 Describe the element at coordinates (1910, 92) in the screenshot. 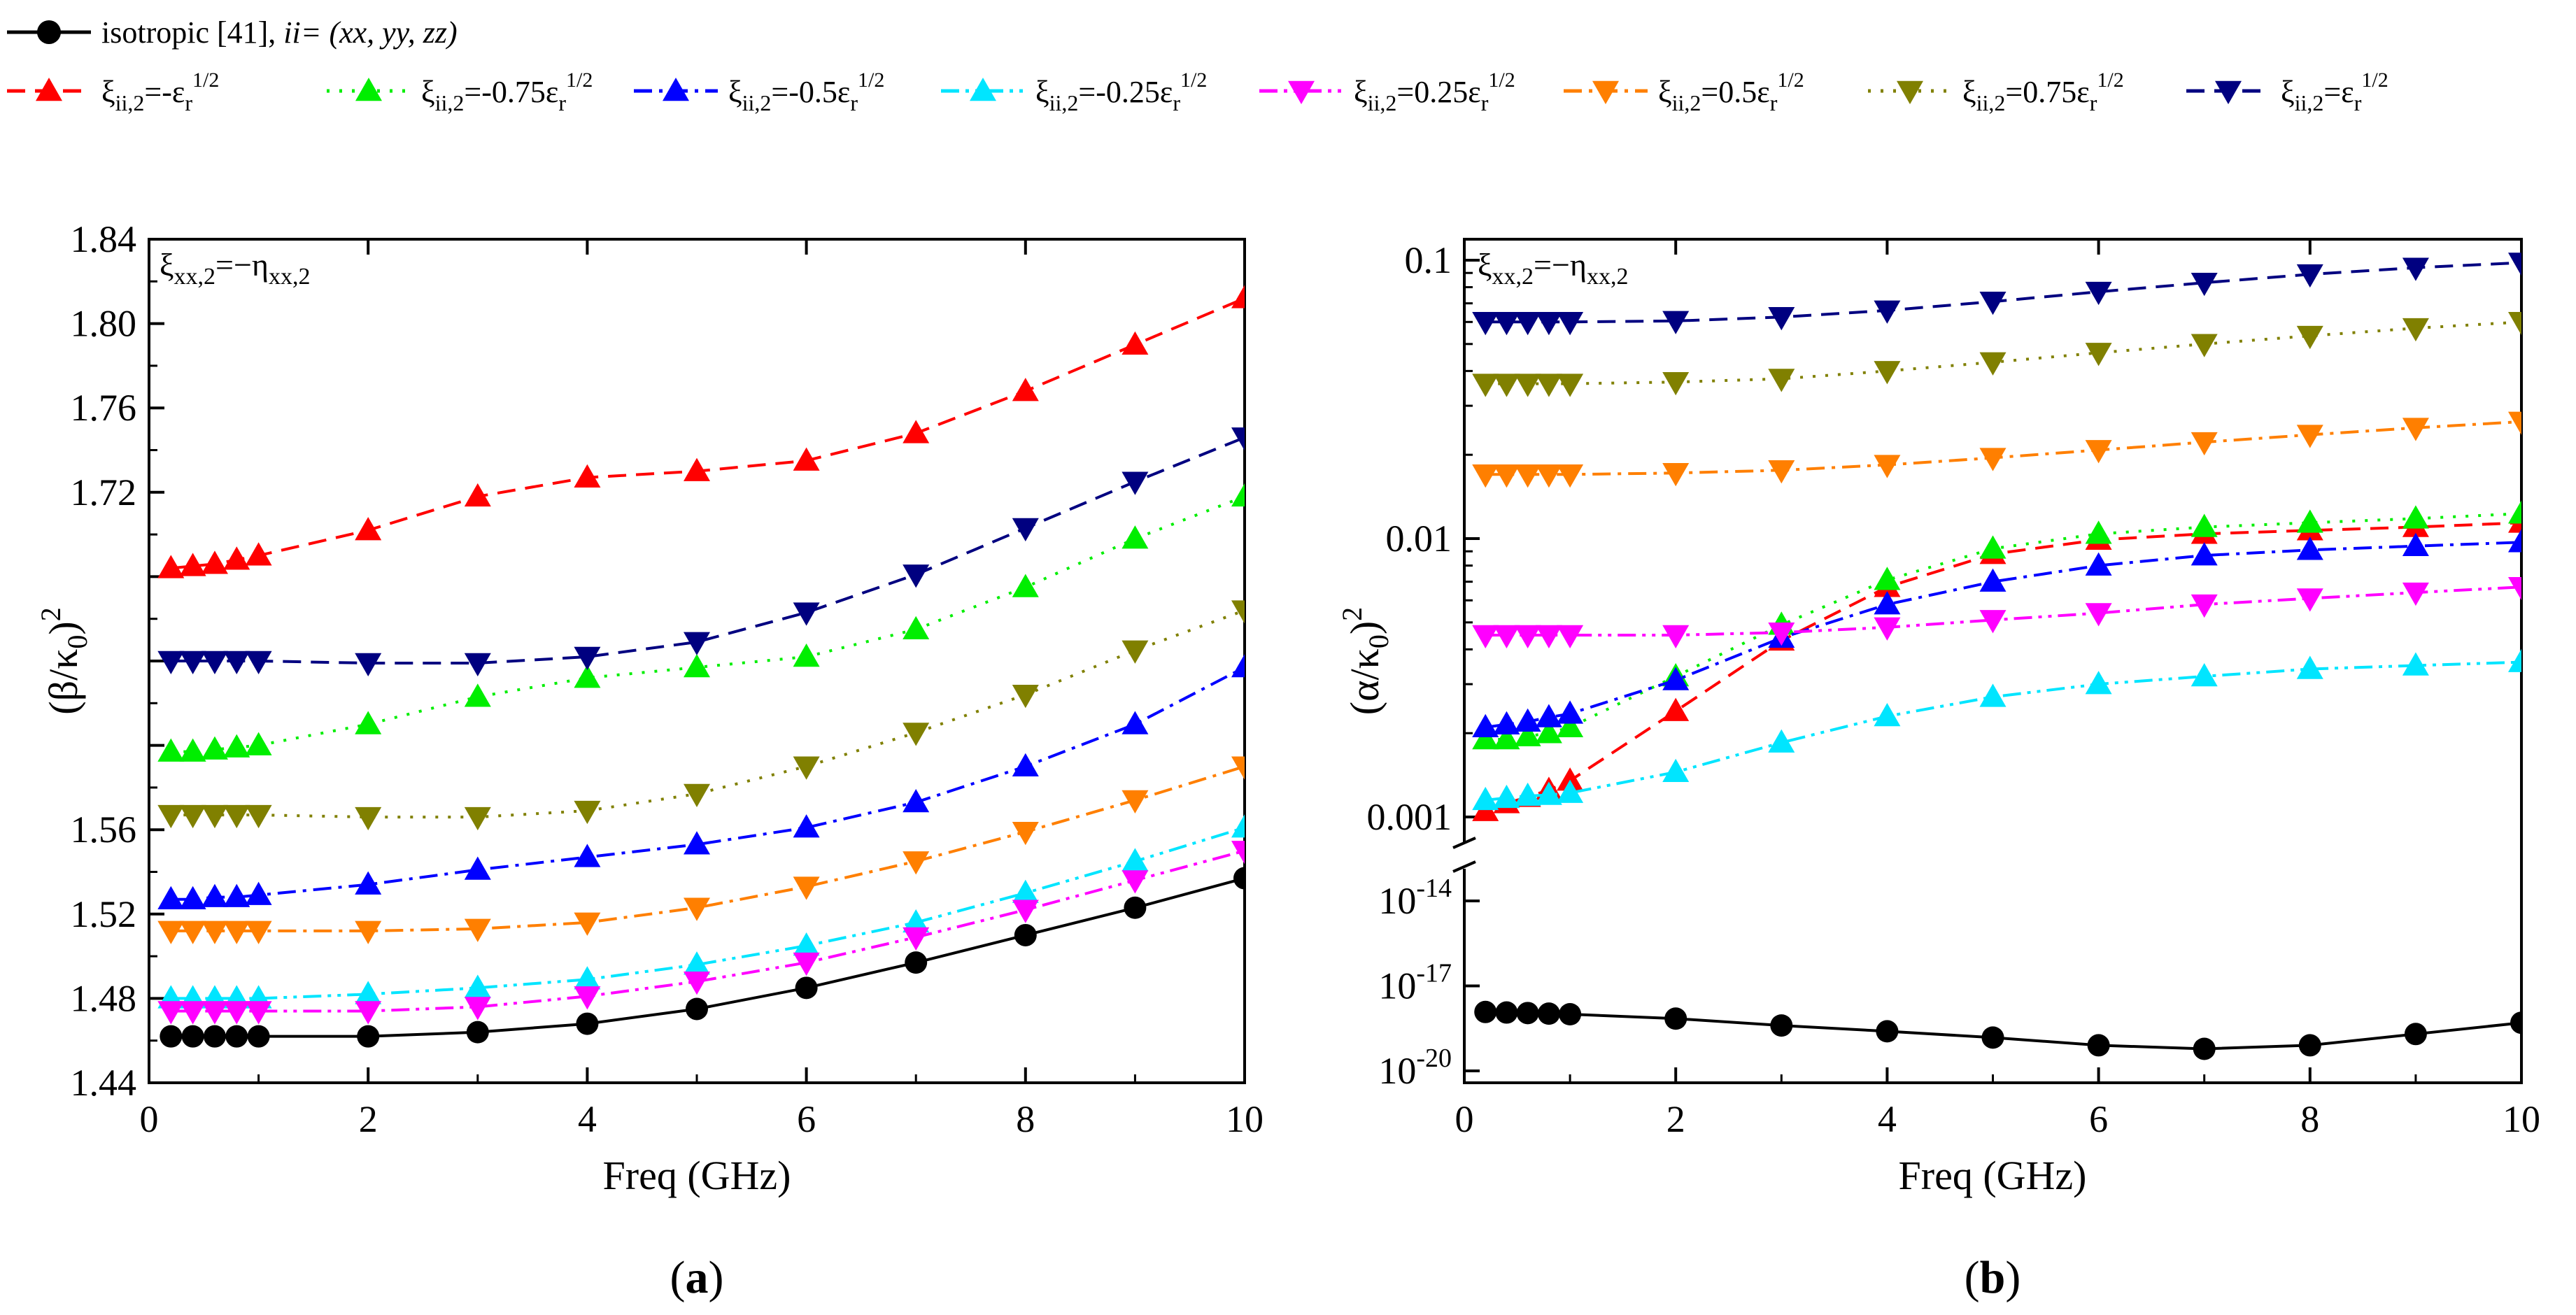

I see `triangle-down-icon` at that location.